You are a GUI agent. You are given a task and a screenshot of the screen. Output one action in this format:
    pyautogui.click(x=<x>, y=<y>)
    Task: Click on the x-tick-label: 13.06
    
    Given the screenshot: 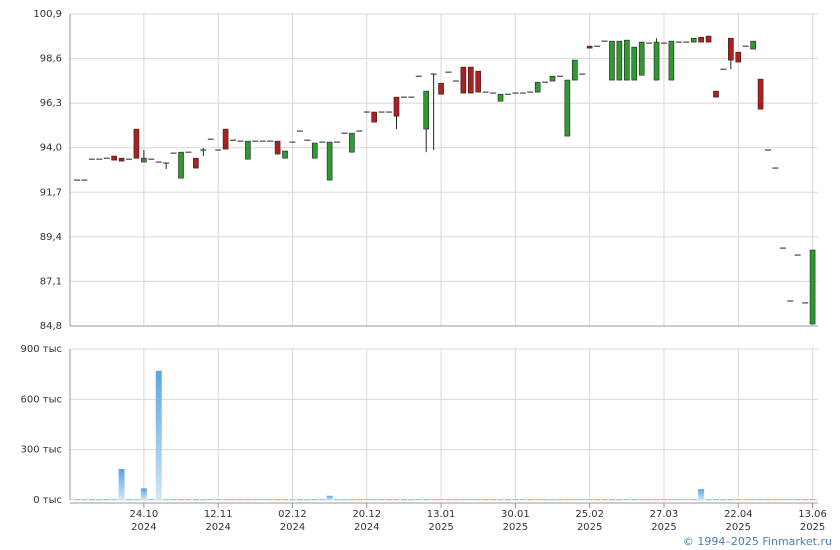 What is the action you would take?
    pyautogui.click(x=812, y=514)
    